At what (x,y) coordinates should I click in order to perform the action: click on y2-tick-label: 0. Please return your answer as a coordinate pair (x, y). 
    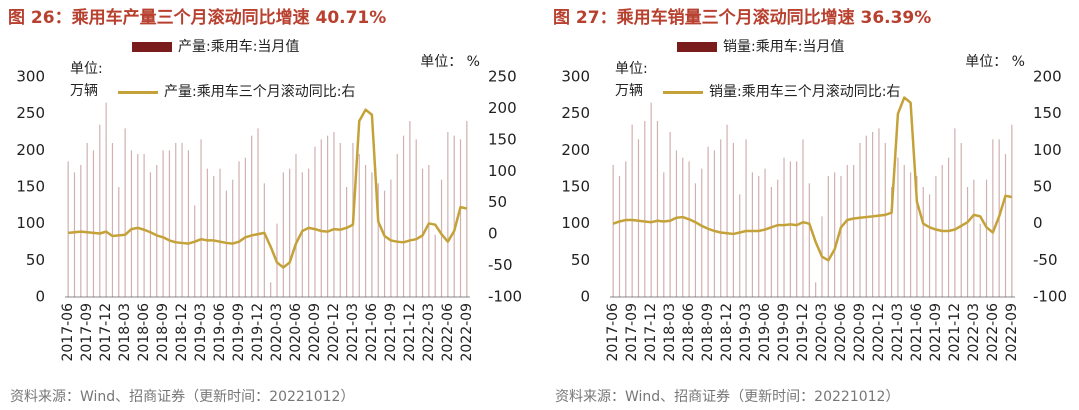
    Looking at the image, I should click on (493, 234).